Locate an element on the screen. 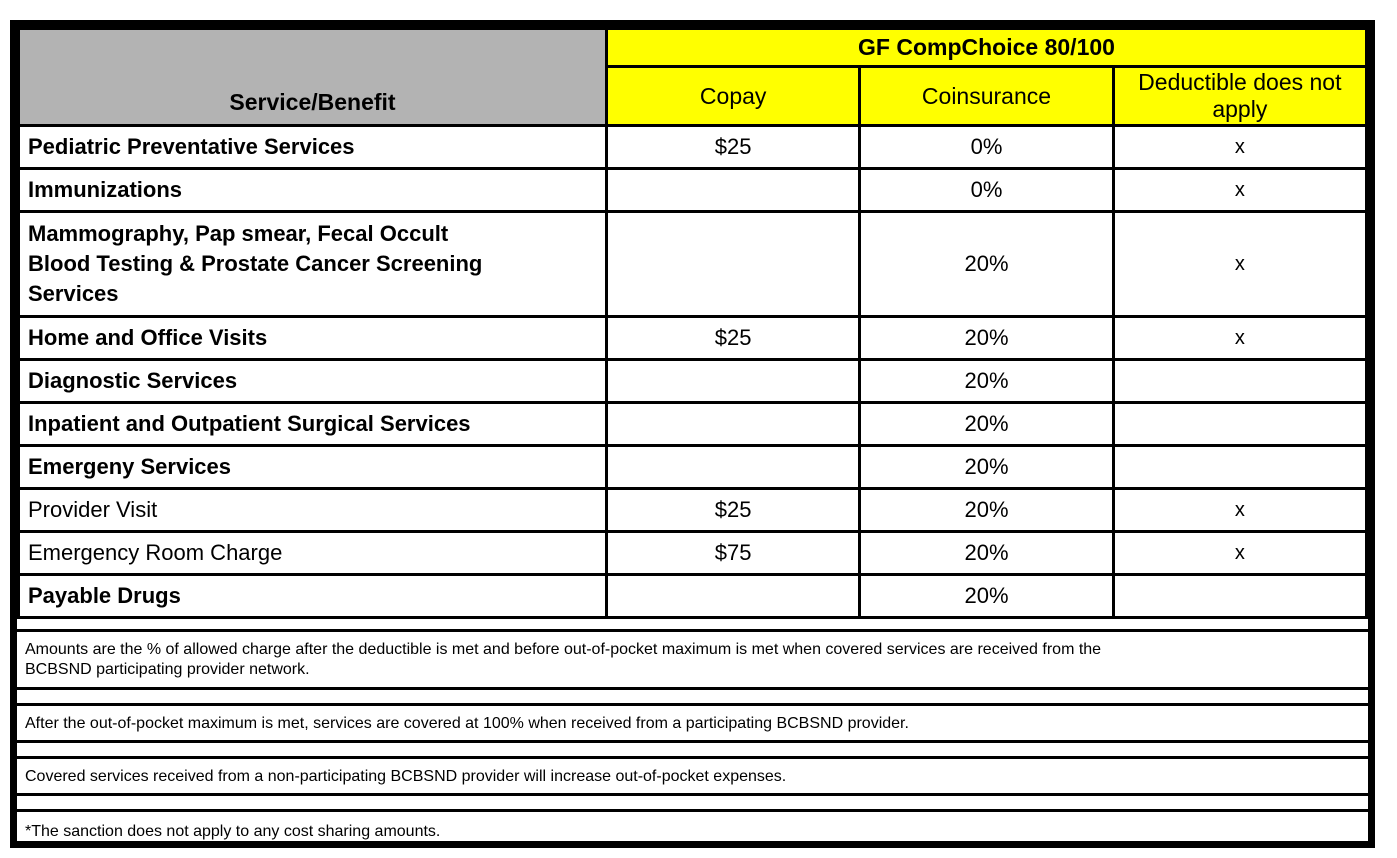 The height and width of the screenshot is (858, 1397). service-cell: Payable Drugs is located at coordinates (312, 596).